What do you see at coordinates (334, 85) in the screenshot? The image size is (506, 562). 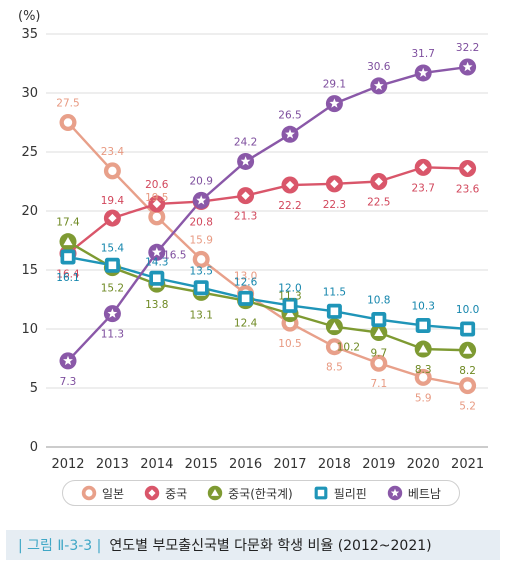 I see `data-label: 29.1` at bounding box center [334, 85].